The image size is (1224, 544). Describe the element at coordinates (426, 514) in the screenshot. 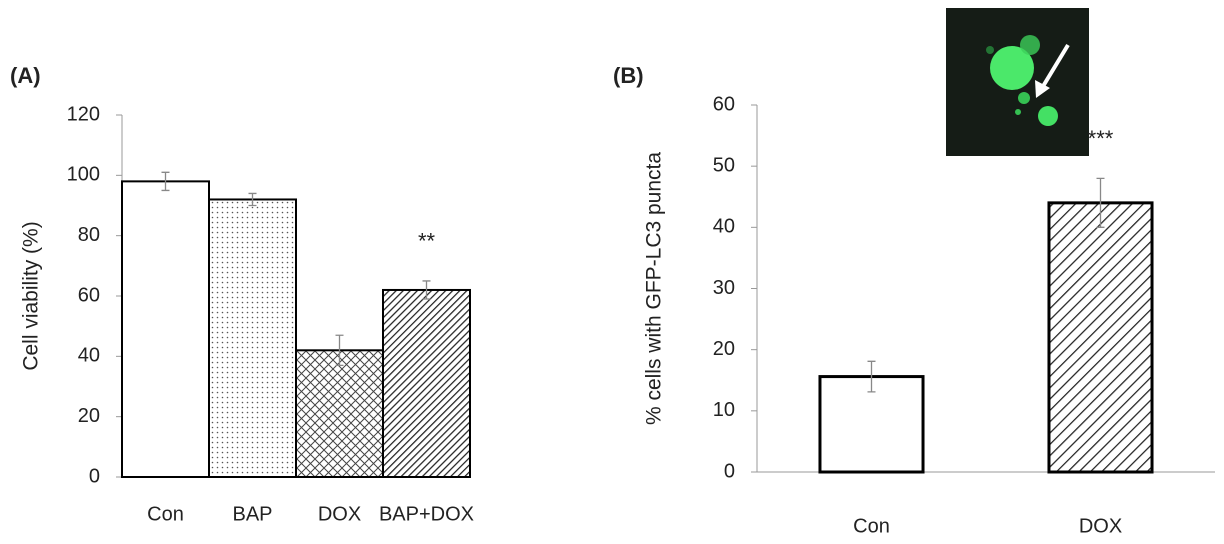

I see `x-tick-label: BAP+DOX` at that location.